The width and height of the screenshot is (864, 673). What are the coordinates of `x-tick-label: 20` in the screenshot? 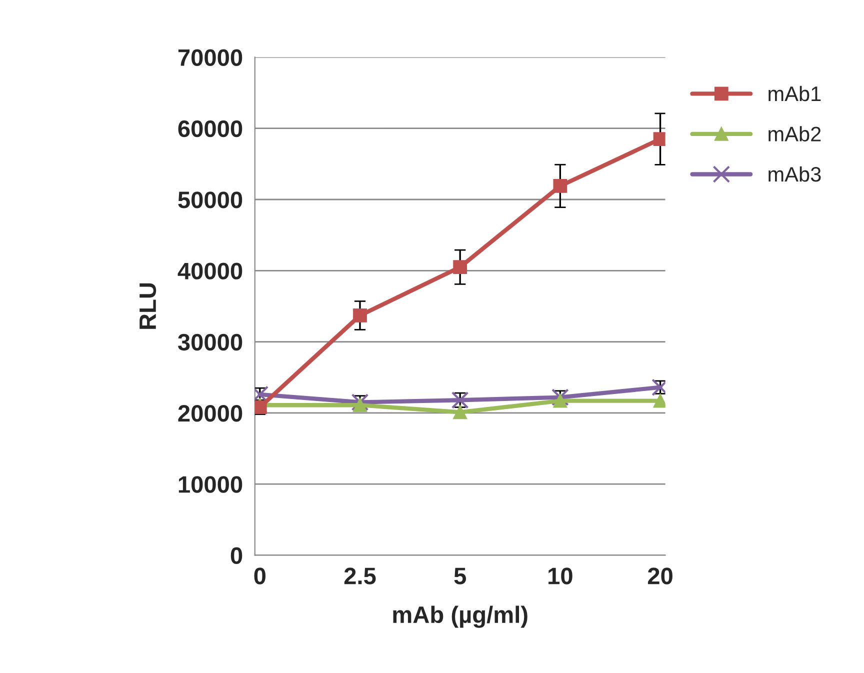 It's located at (660, 576).